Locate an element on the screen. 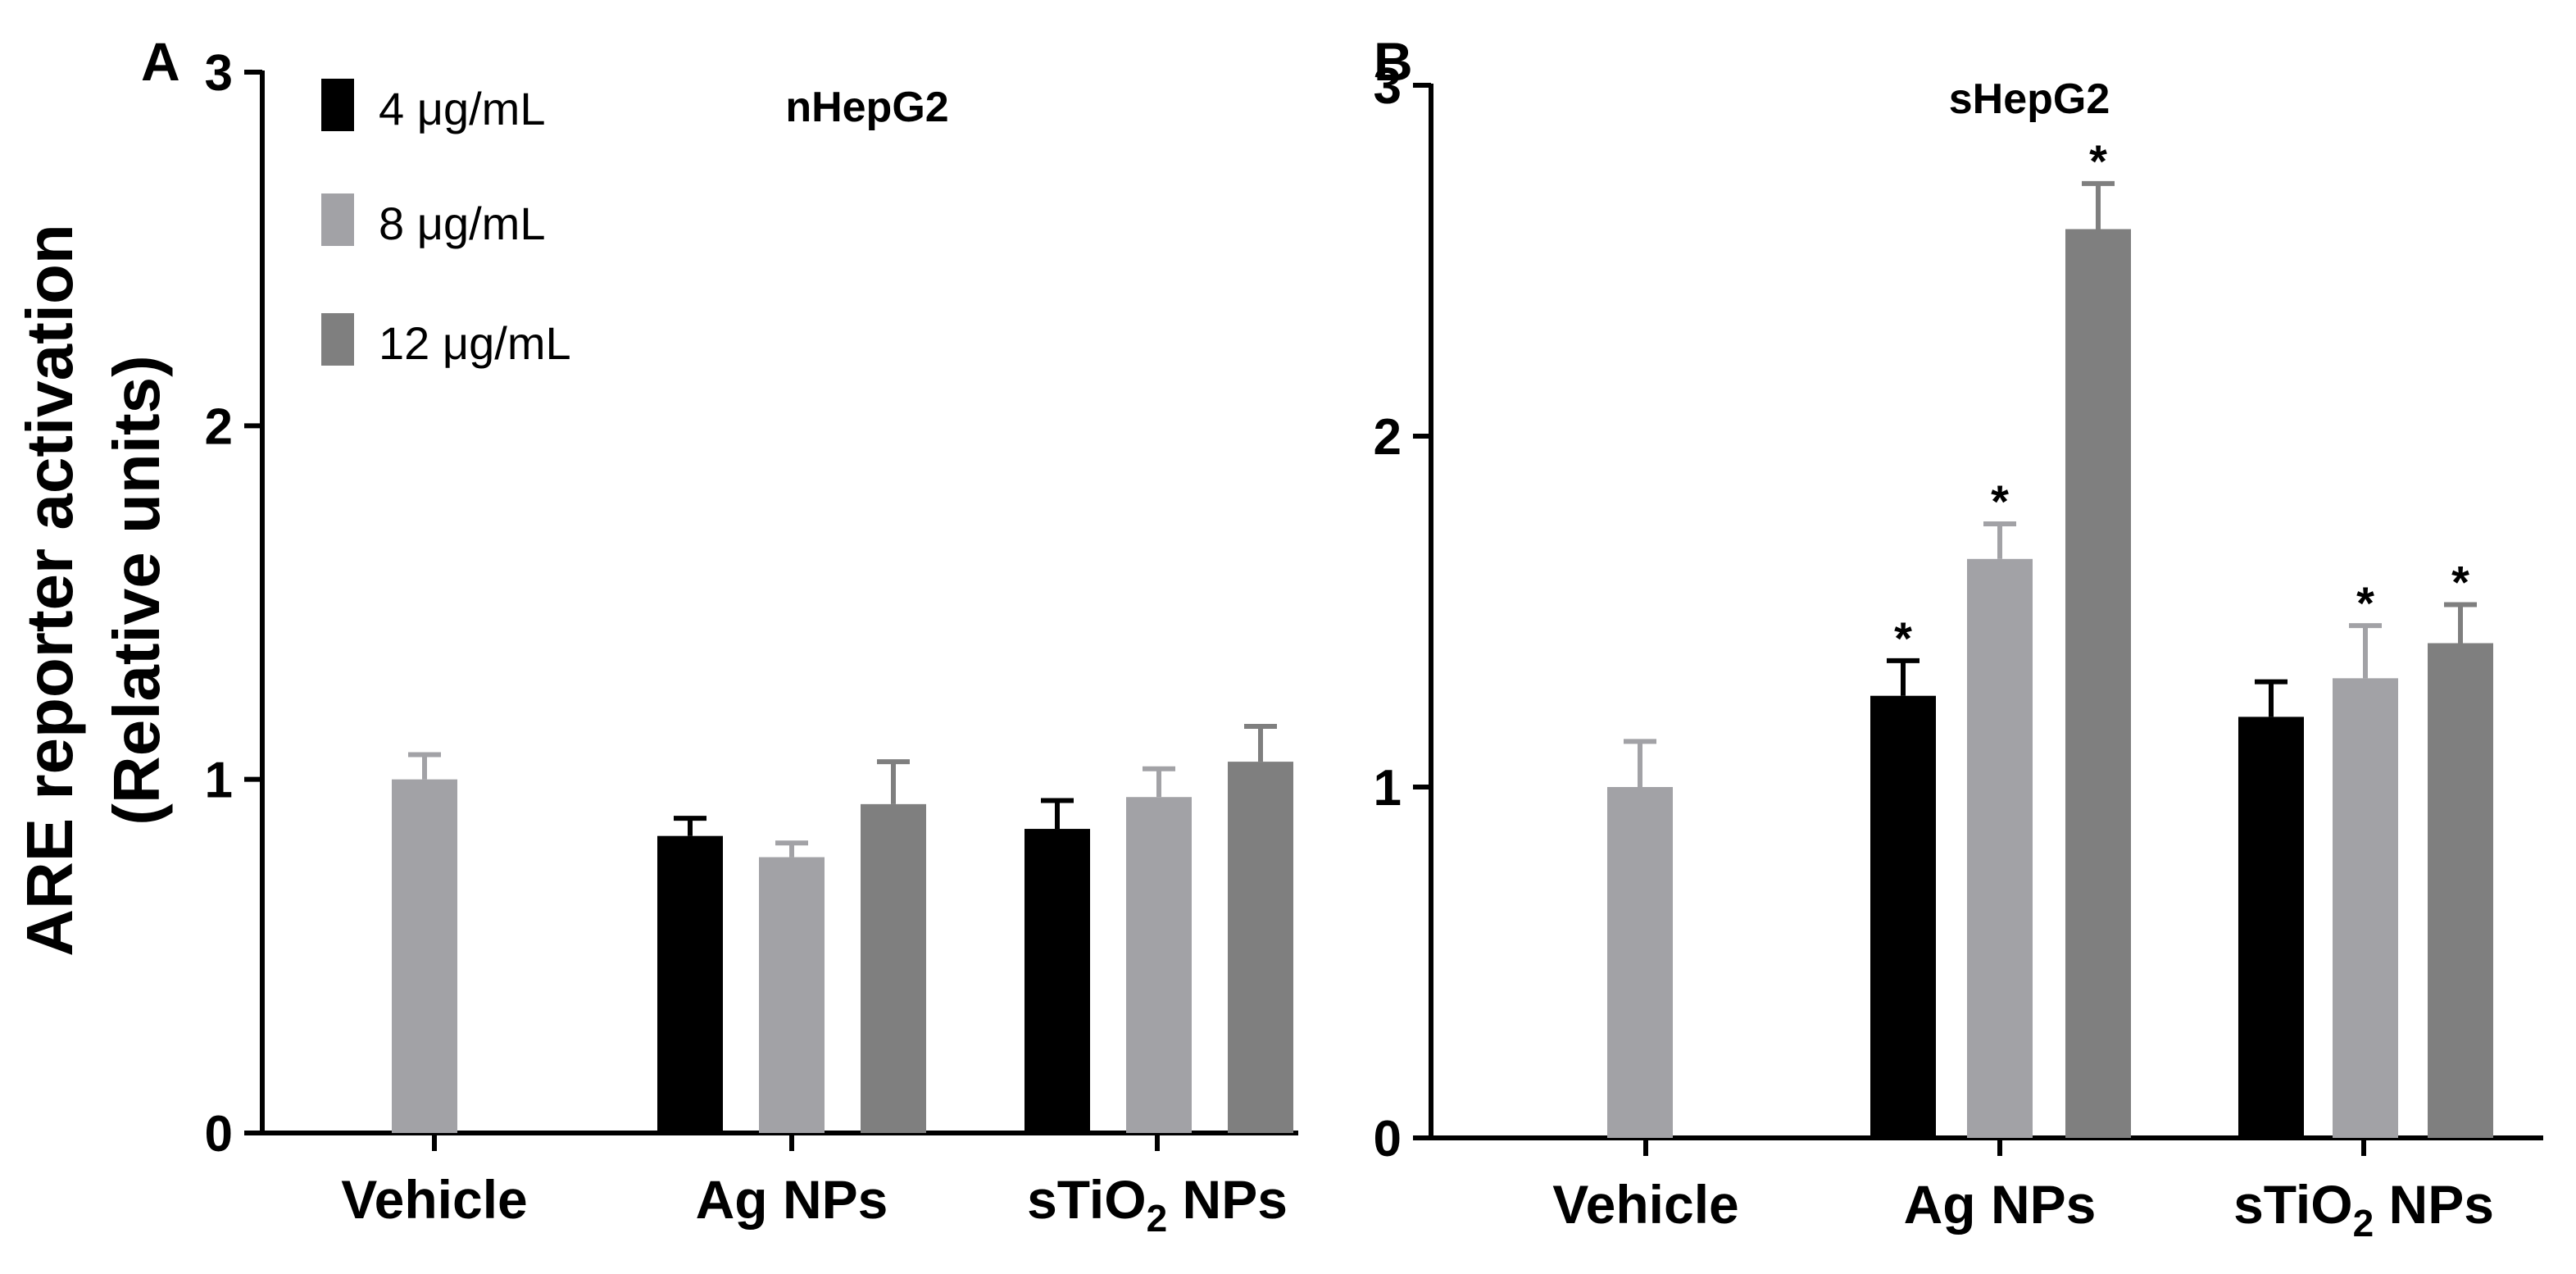  panel-a-y-tick-label: 1 is located at coordinates (219, 781).